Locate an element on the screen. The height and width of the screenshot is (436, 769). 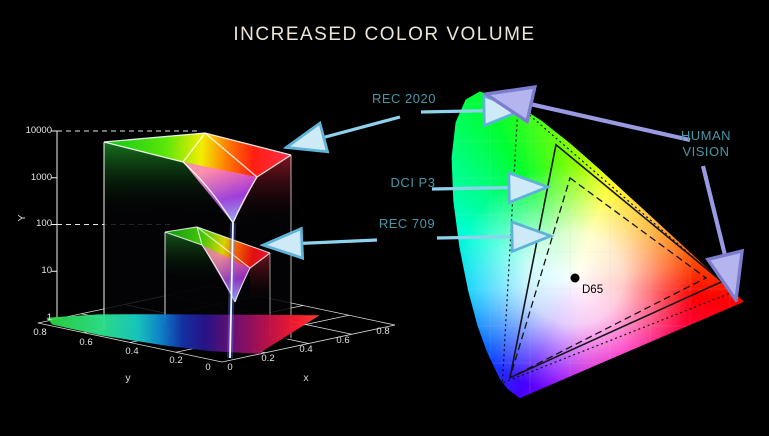
human-vision-line2: VISION is located at coordinates (706, 152).